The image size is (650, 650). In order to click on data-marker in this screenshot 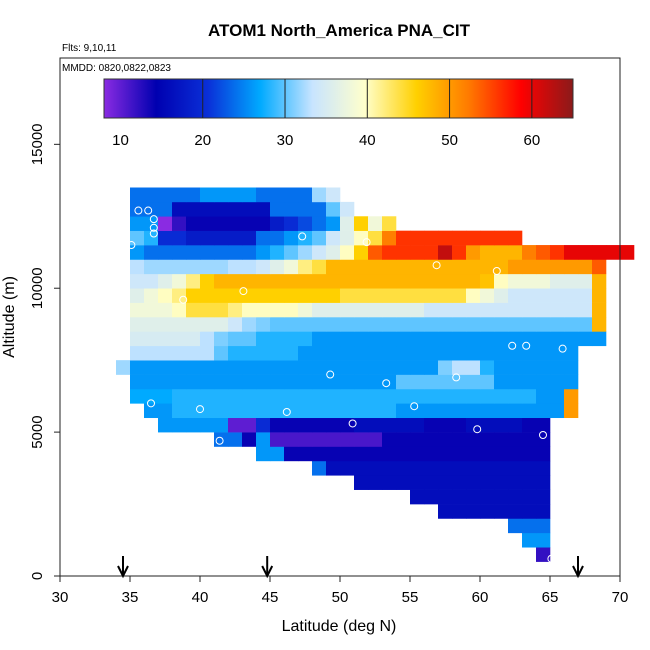, I will do `click(183, 299)`.